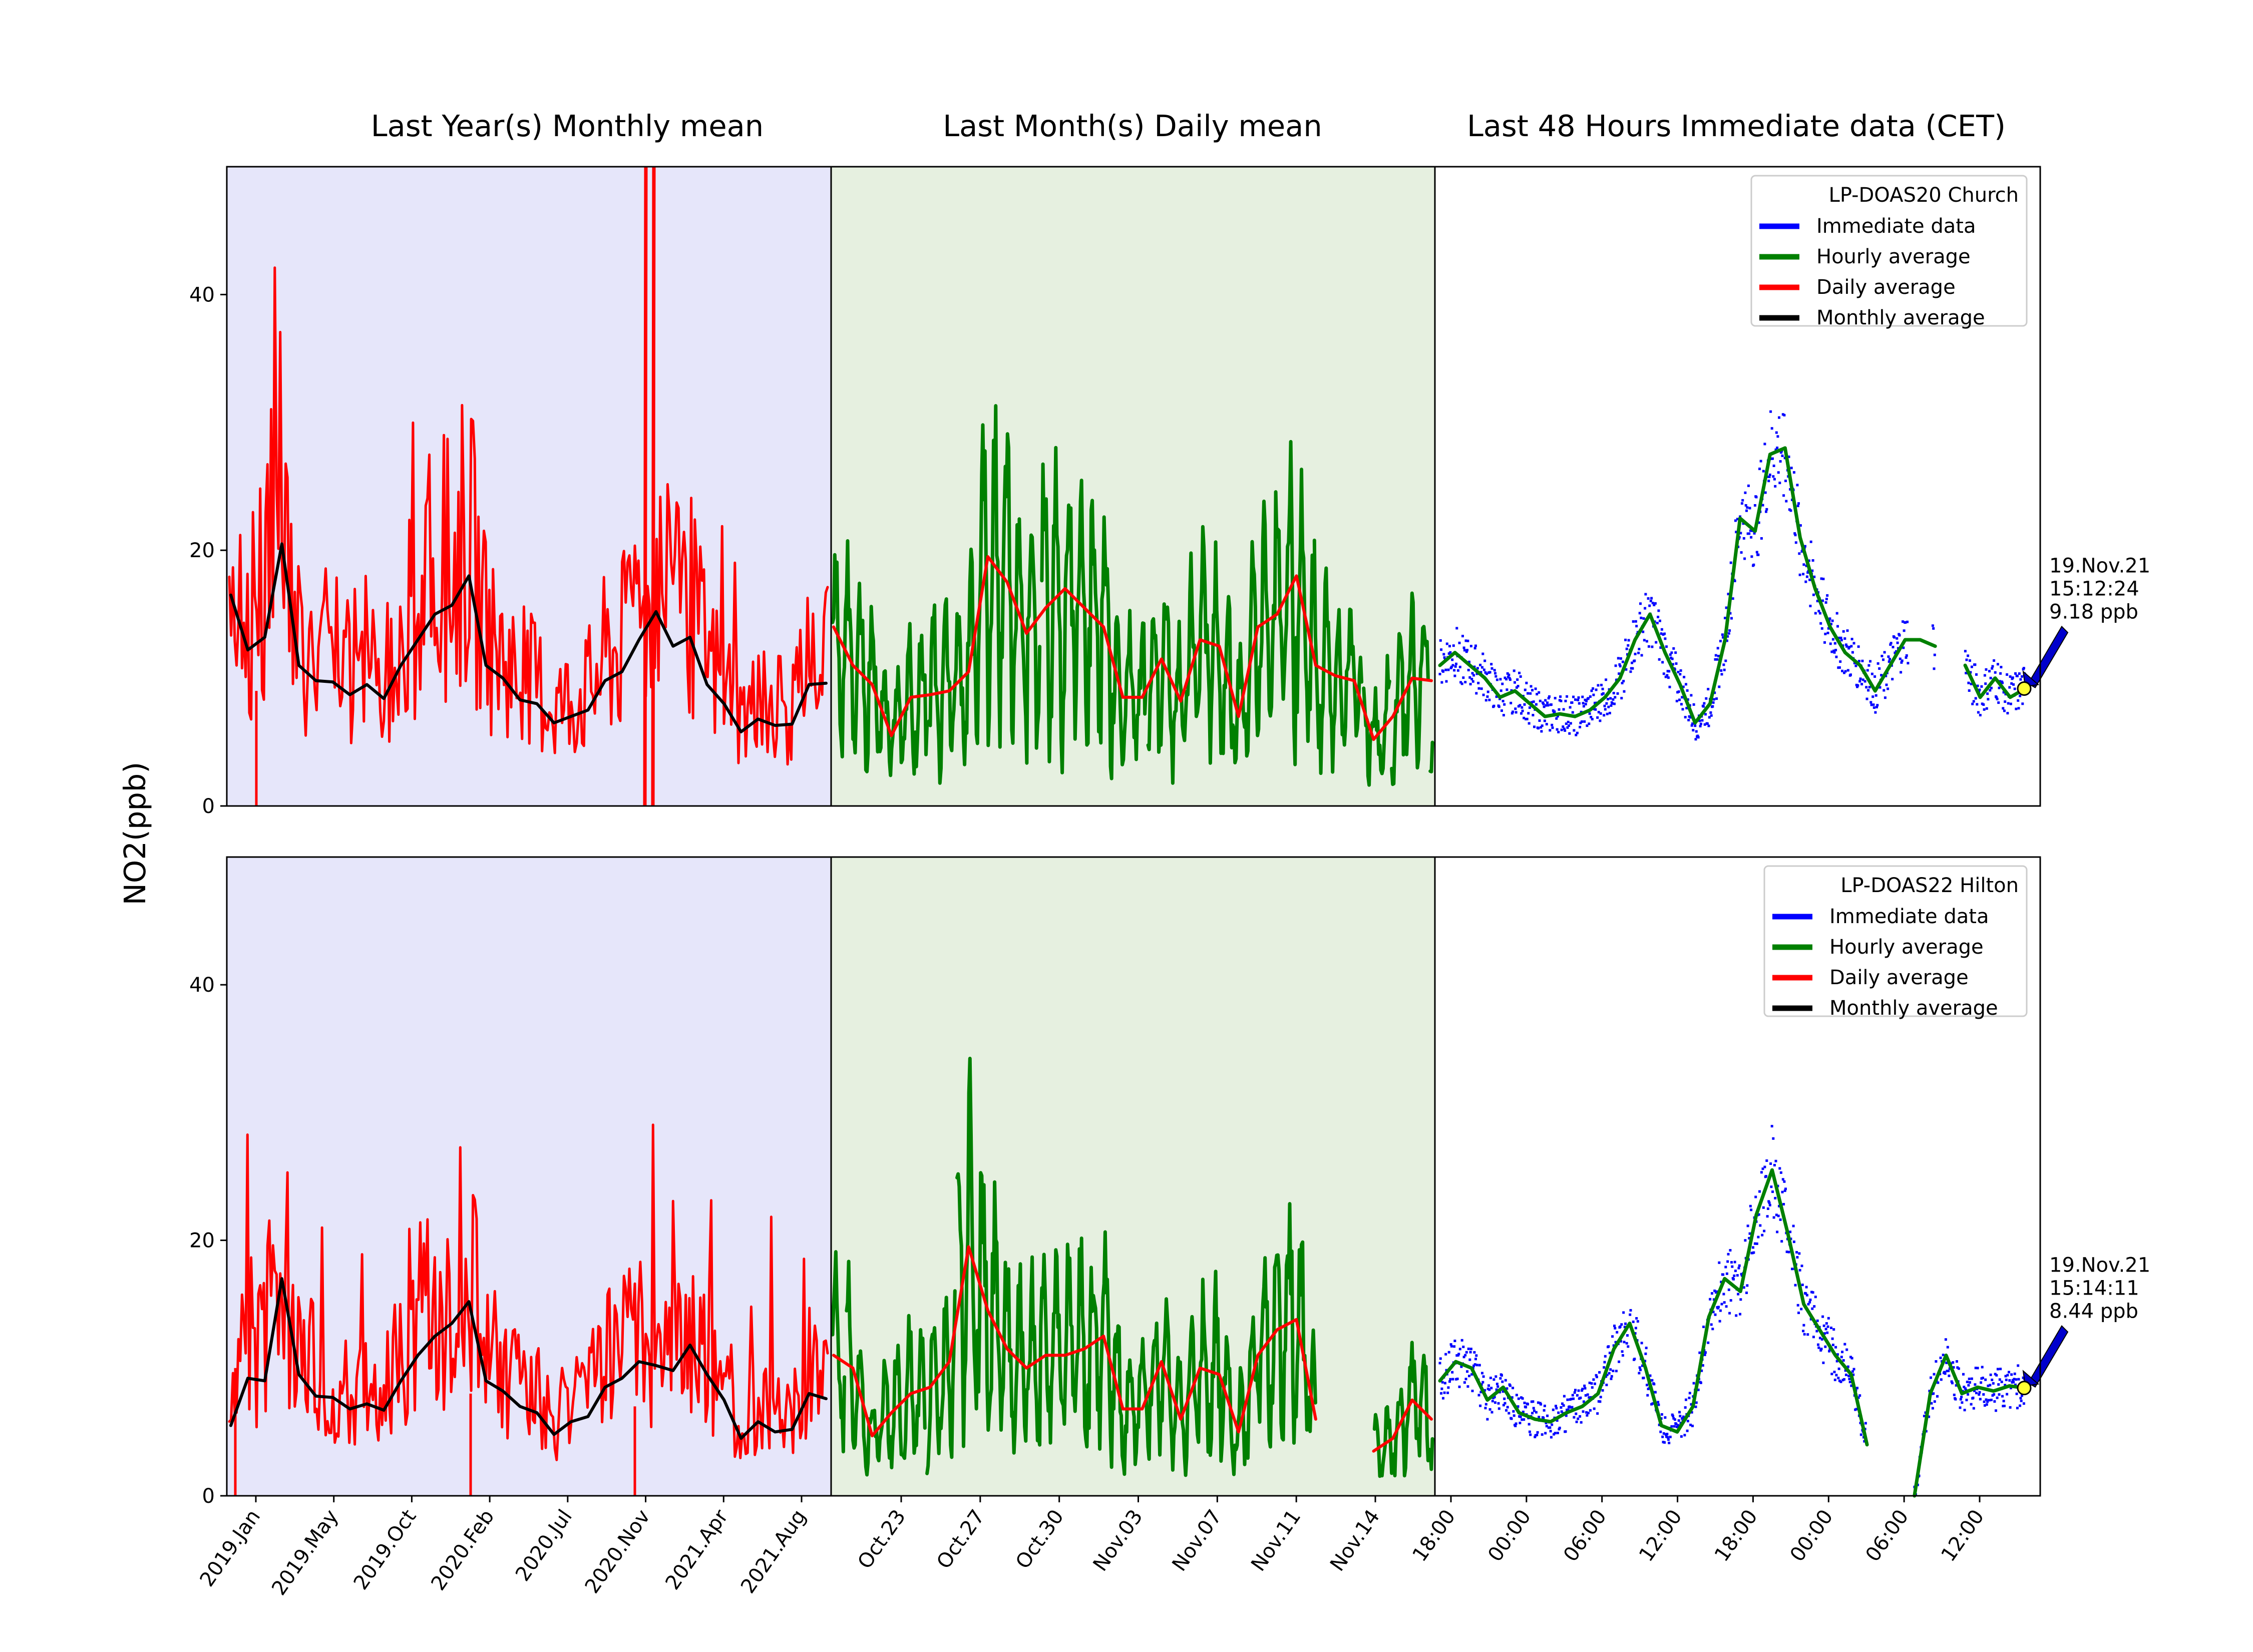  I want to click on x-tick-label-daily: Nov.03, so click(1119, 1540).